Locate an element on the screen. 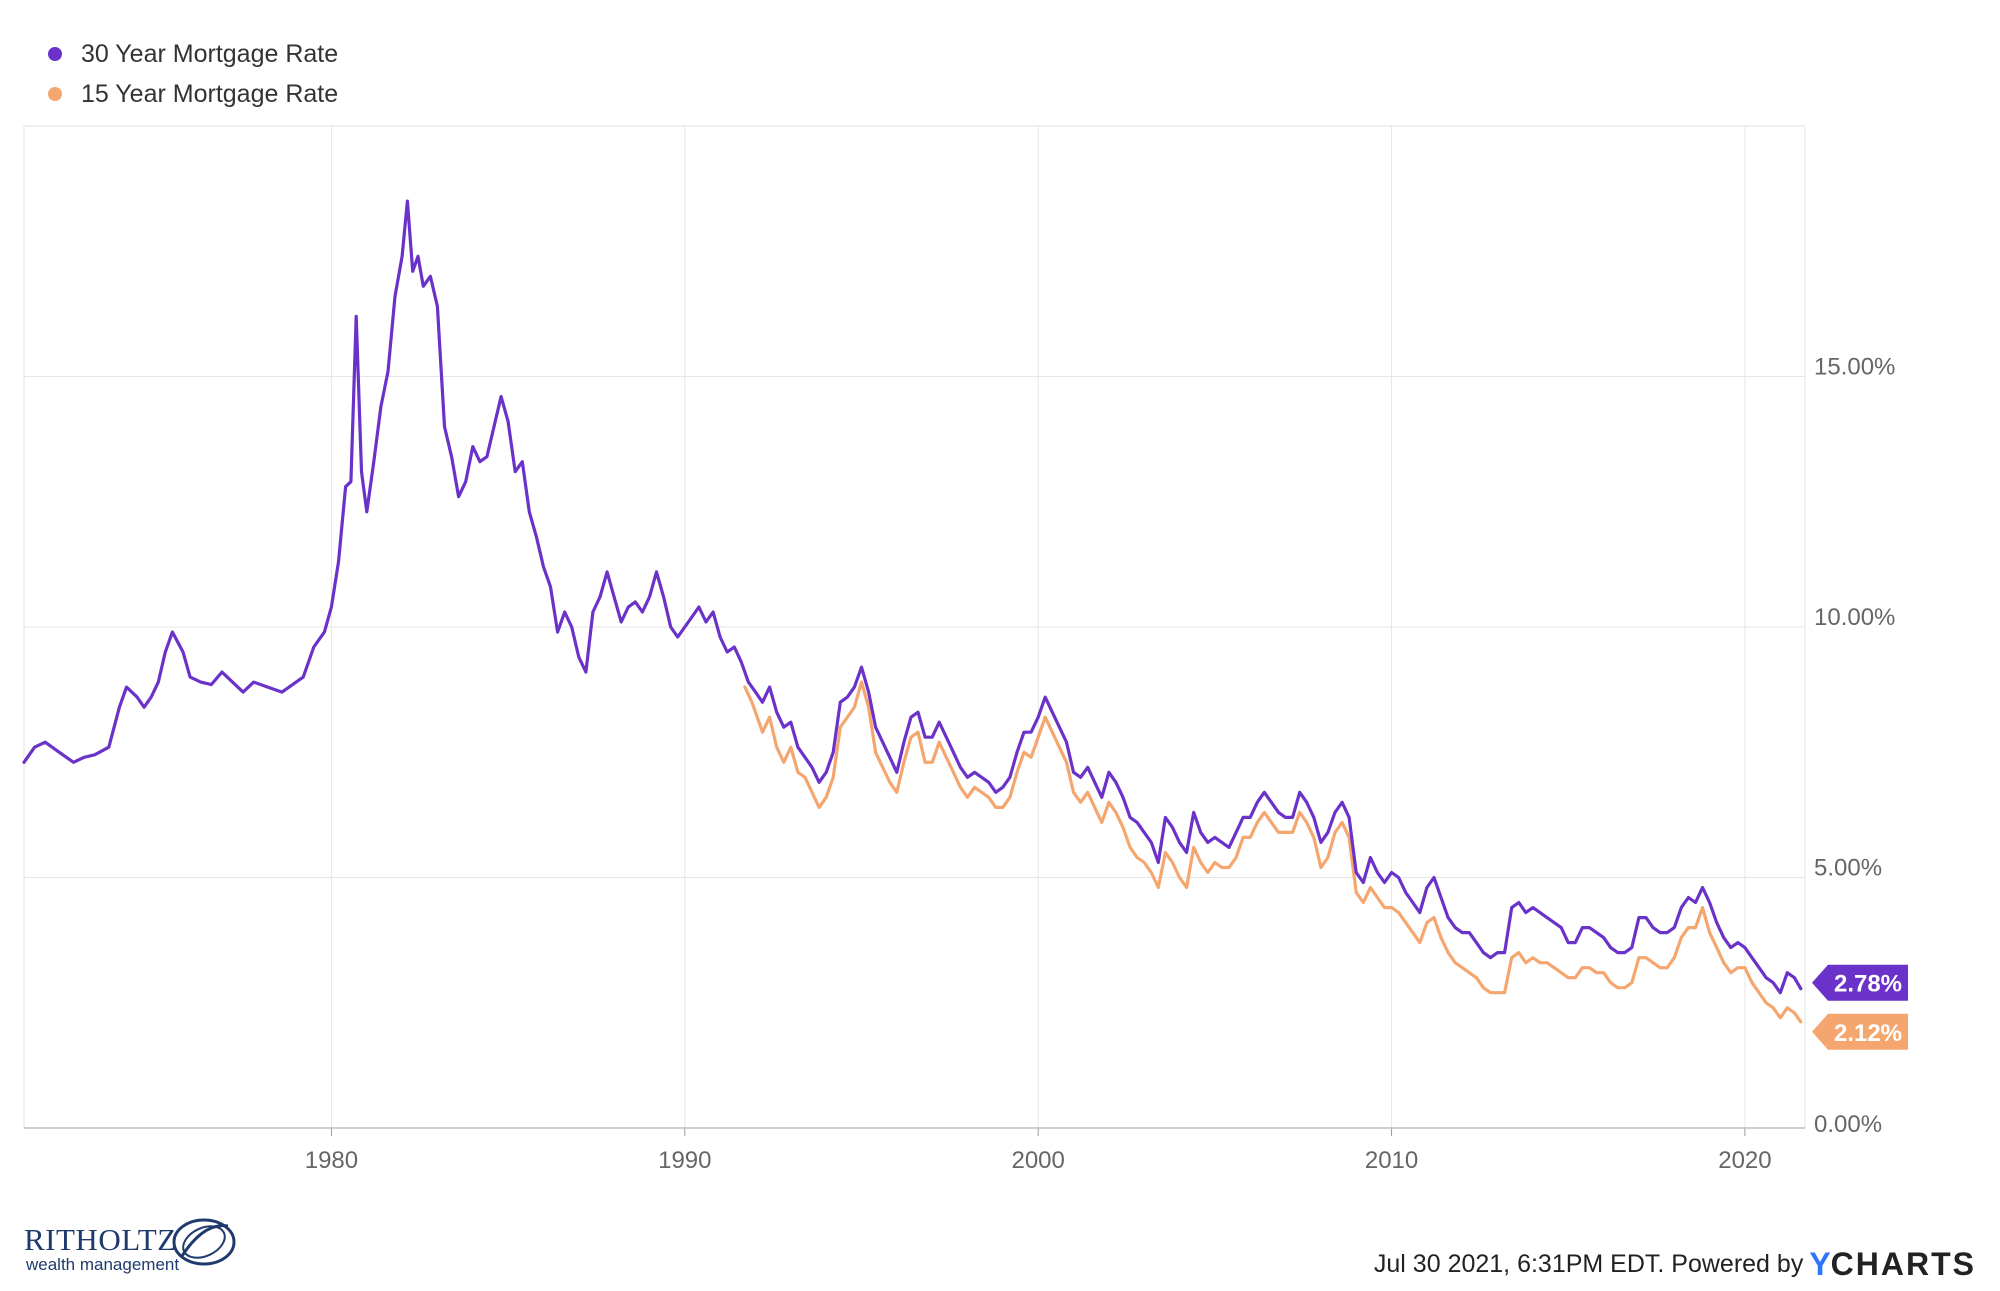  y-tick-label: 0.00% is located at coordinates (1848, 1124).